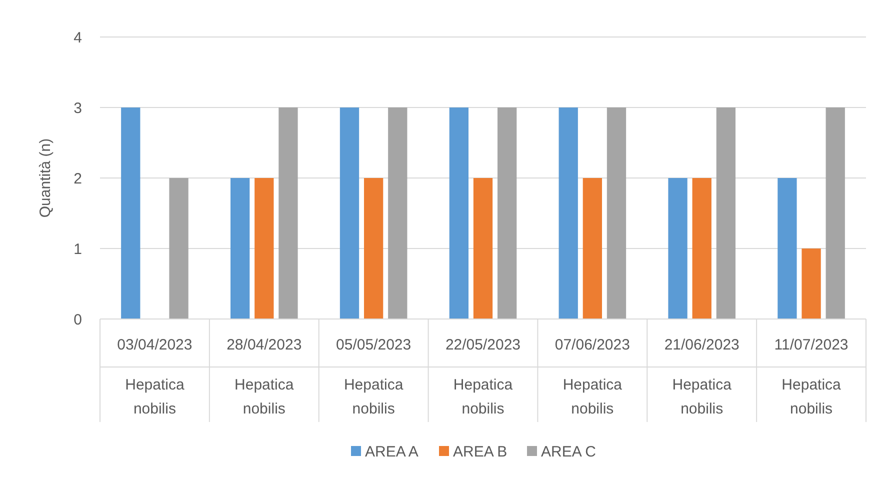 The height and width of the screenshot is (483, 878). Describe the element at coordinates (811, 345) in the screenshot. I see `x-tick-label: 11/07/2023` at that location.